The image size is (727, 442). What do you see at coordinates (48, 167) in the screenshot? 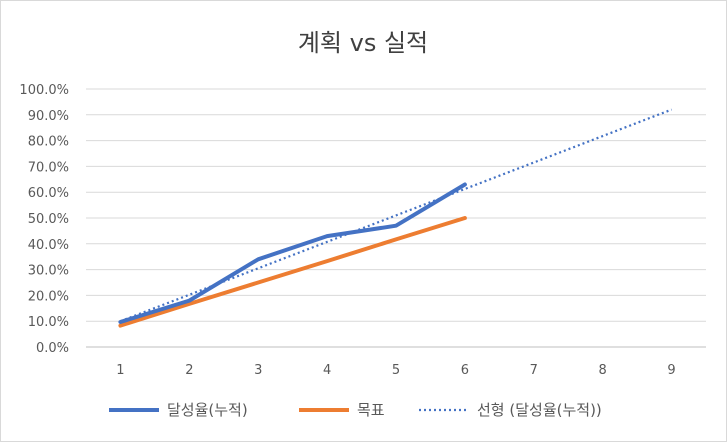
I see `y-tick-label: 70.0%` at bounding box center [48, 167].